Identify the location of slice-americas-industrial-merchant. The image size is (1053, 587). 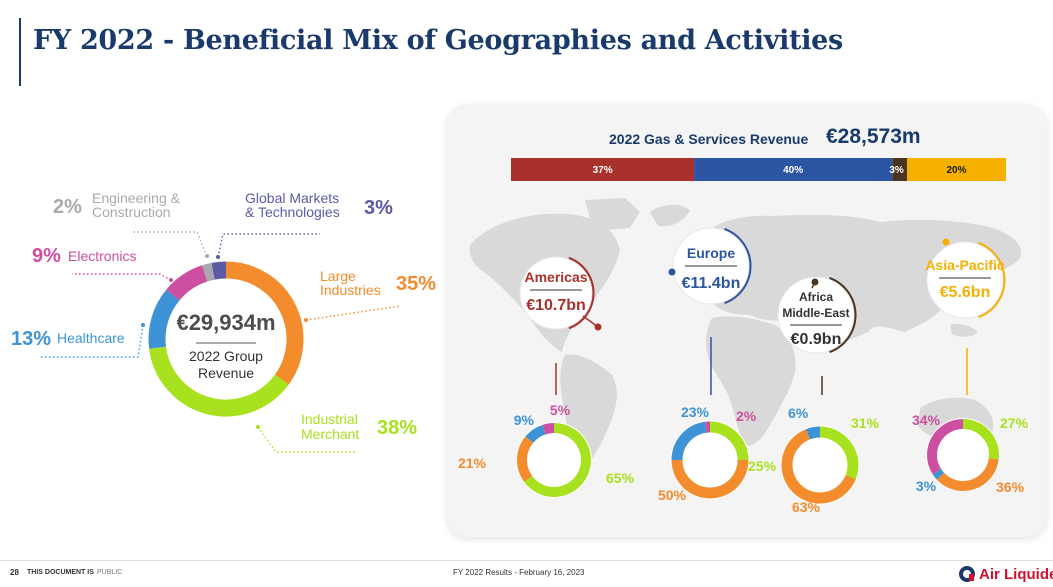
(557, 460).